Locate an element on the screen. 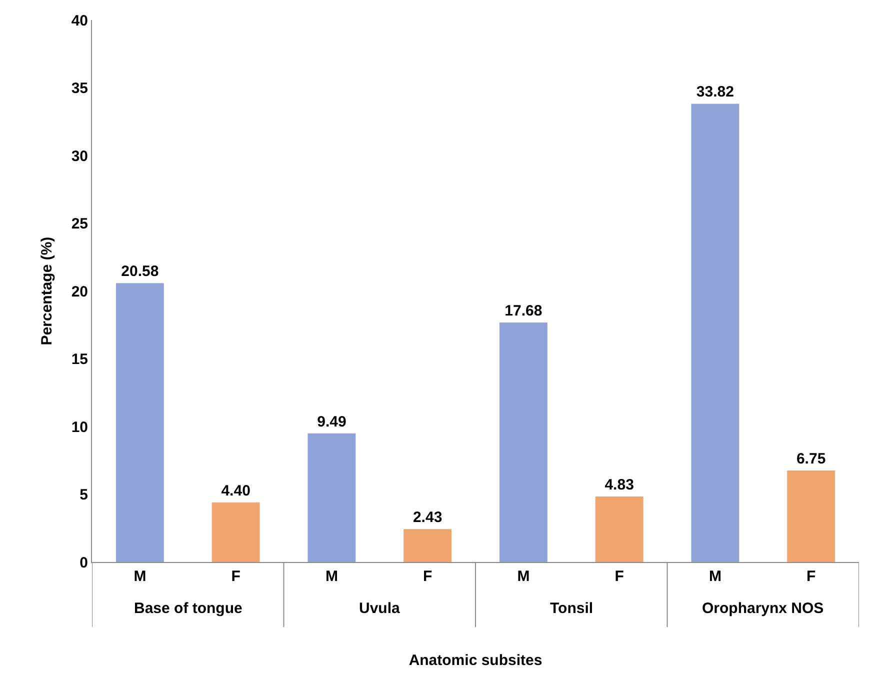 The width and height of the screenshot is (874, 682). data-label: 4.83 is located at coordinates (619, 485).